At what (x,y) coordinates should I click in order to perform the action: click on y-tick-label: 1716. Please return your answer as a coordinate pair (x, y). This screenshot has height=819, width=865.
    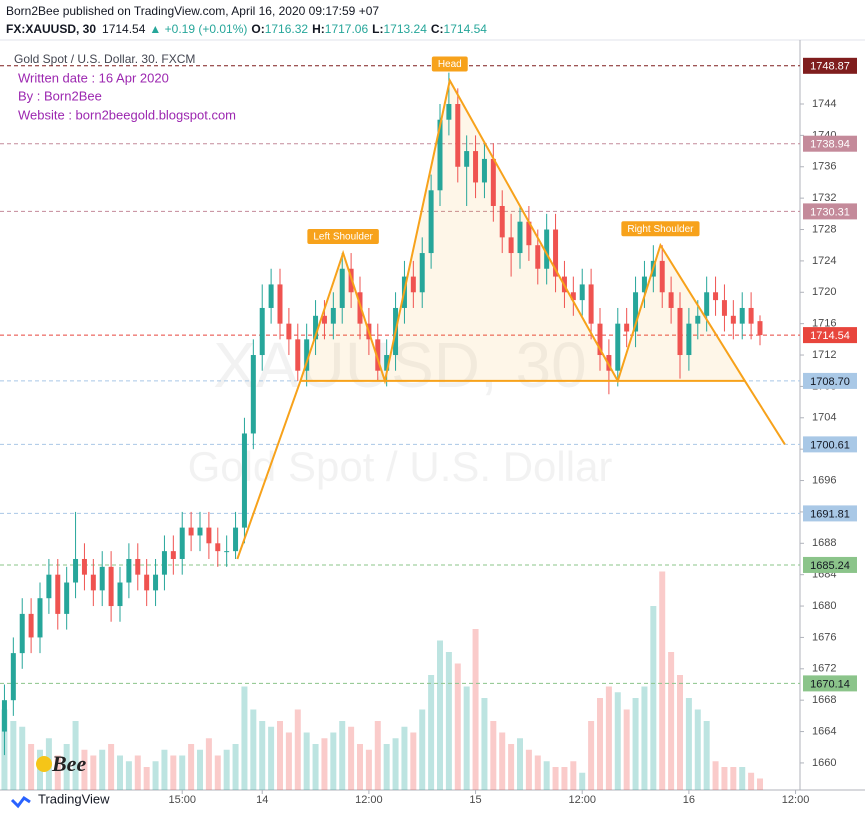
    Looking at the image, I should click on (824, 324).